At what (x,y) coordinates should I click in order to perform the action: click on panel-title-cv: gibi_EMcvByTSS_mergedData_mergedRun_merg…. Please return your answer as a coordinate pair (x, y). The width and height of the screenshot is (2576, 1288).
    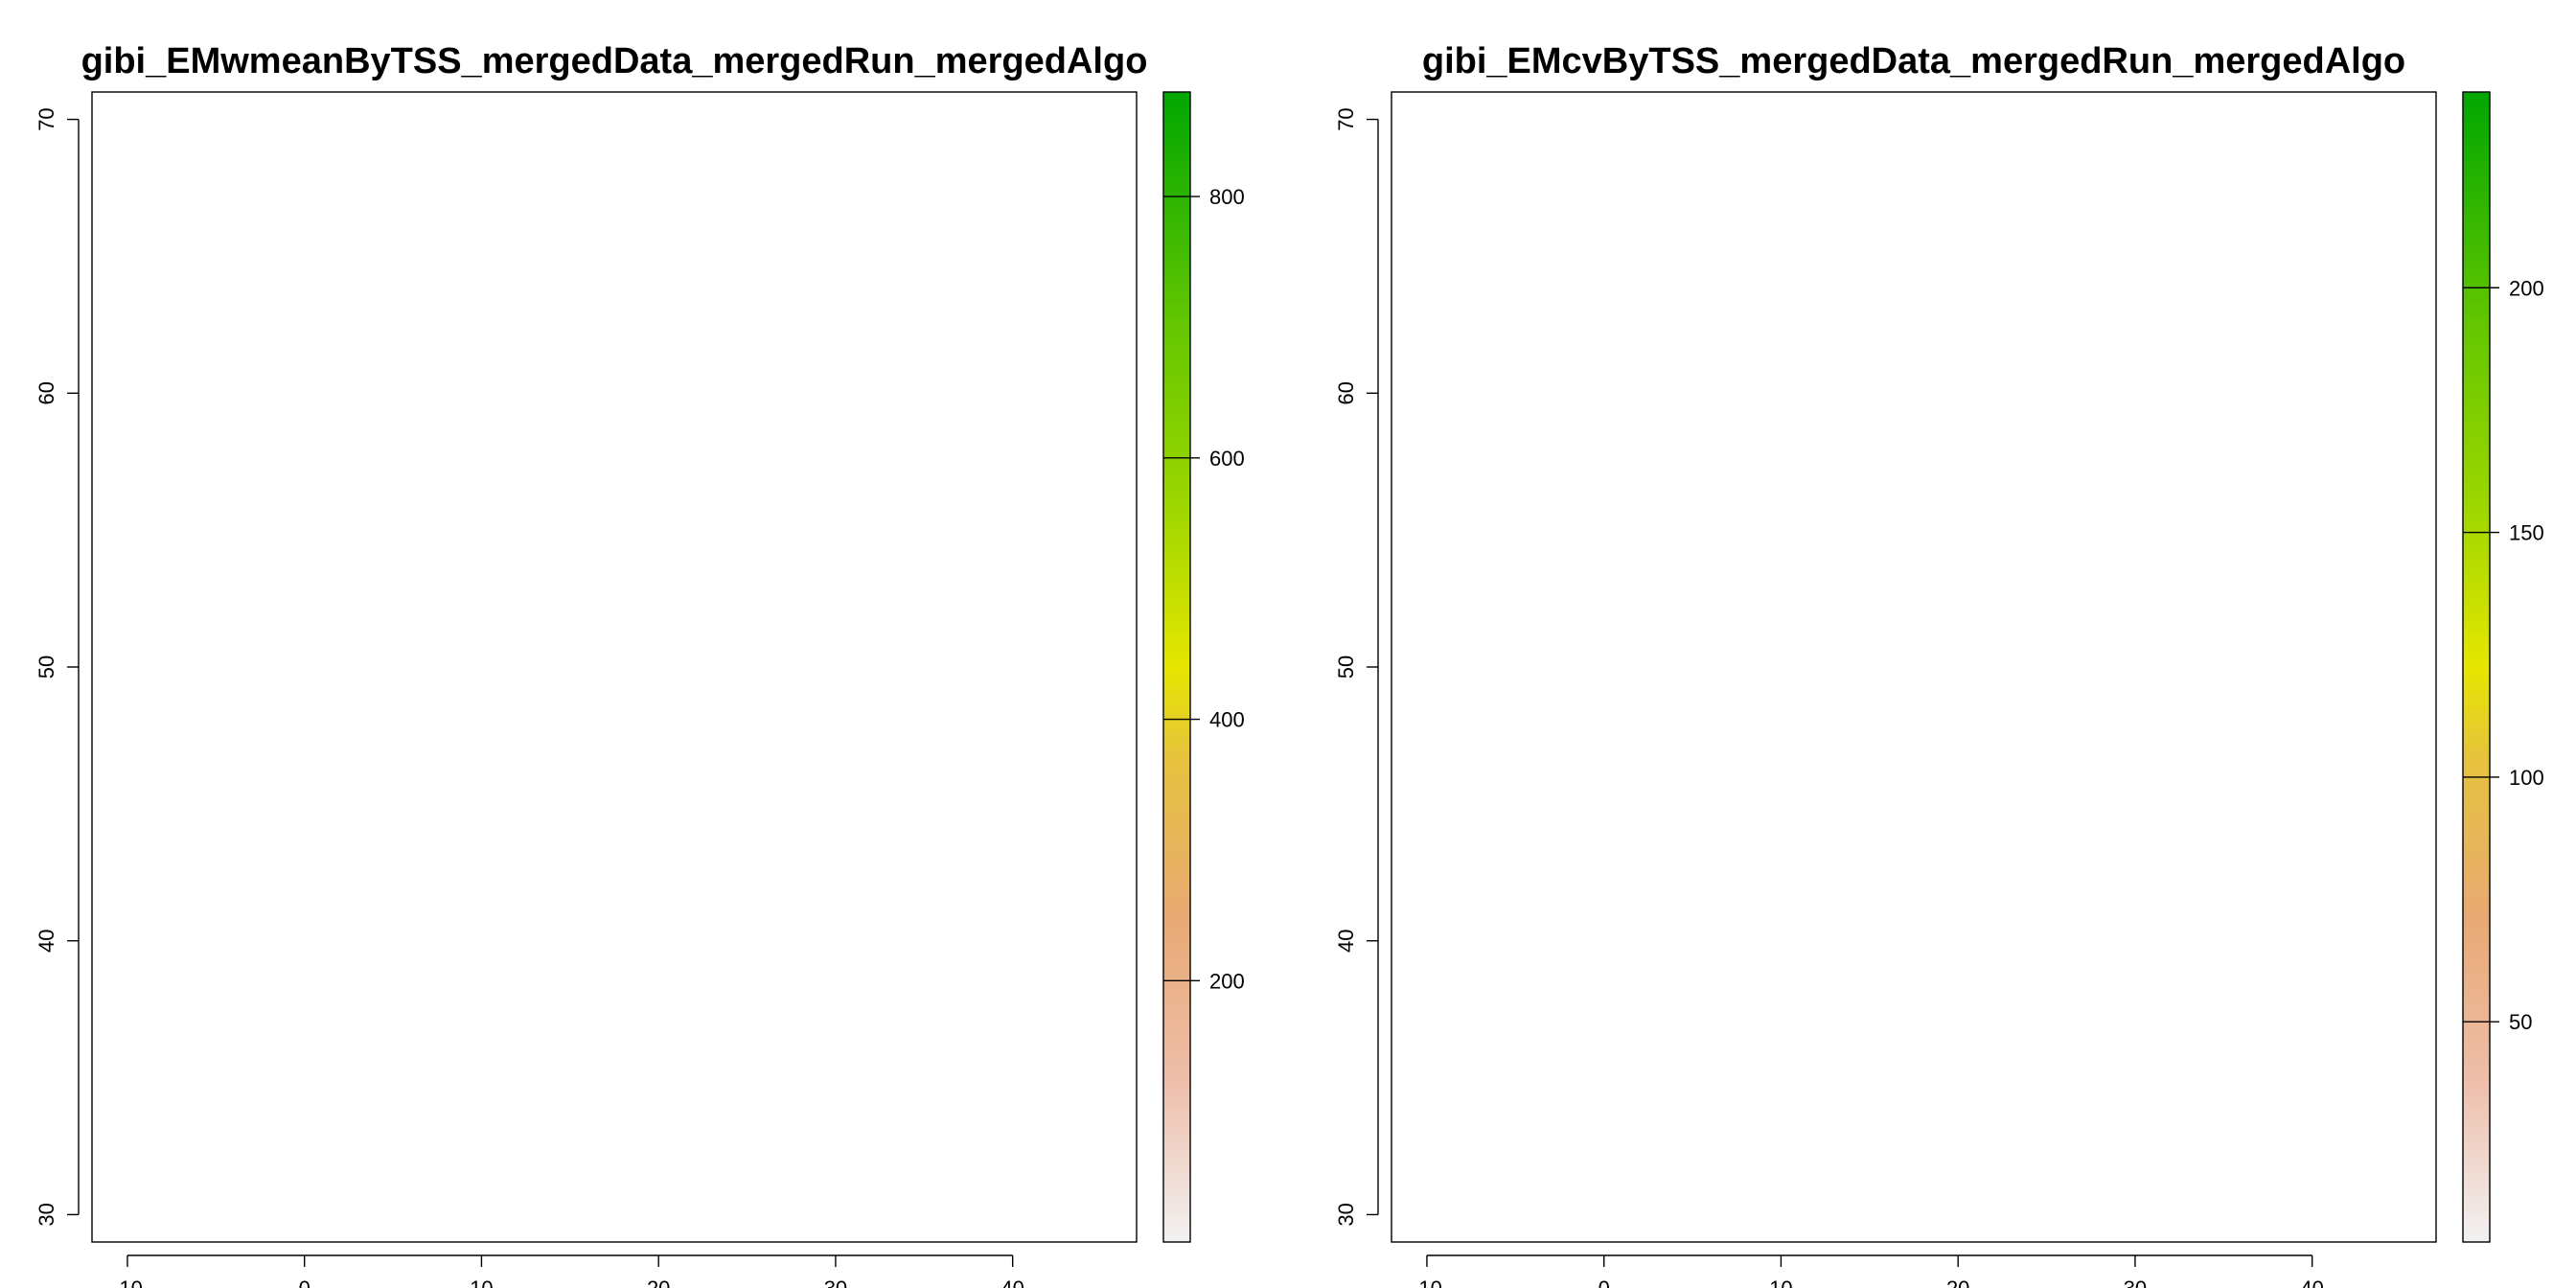
    Looking at the image, I should click on (1913, 61).